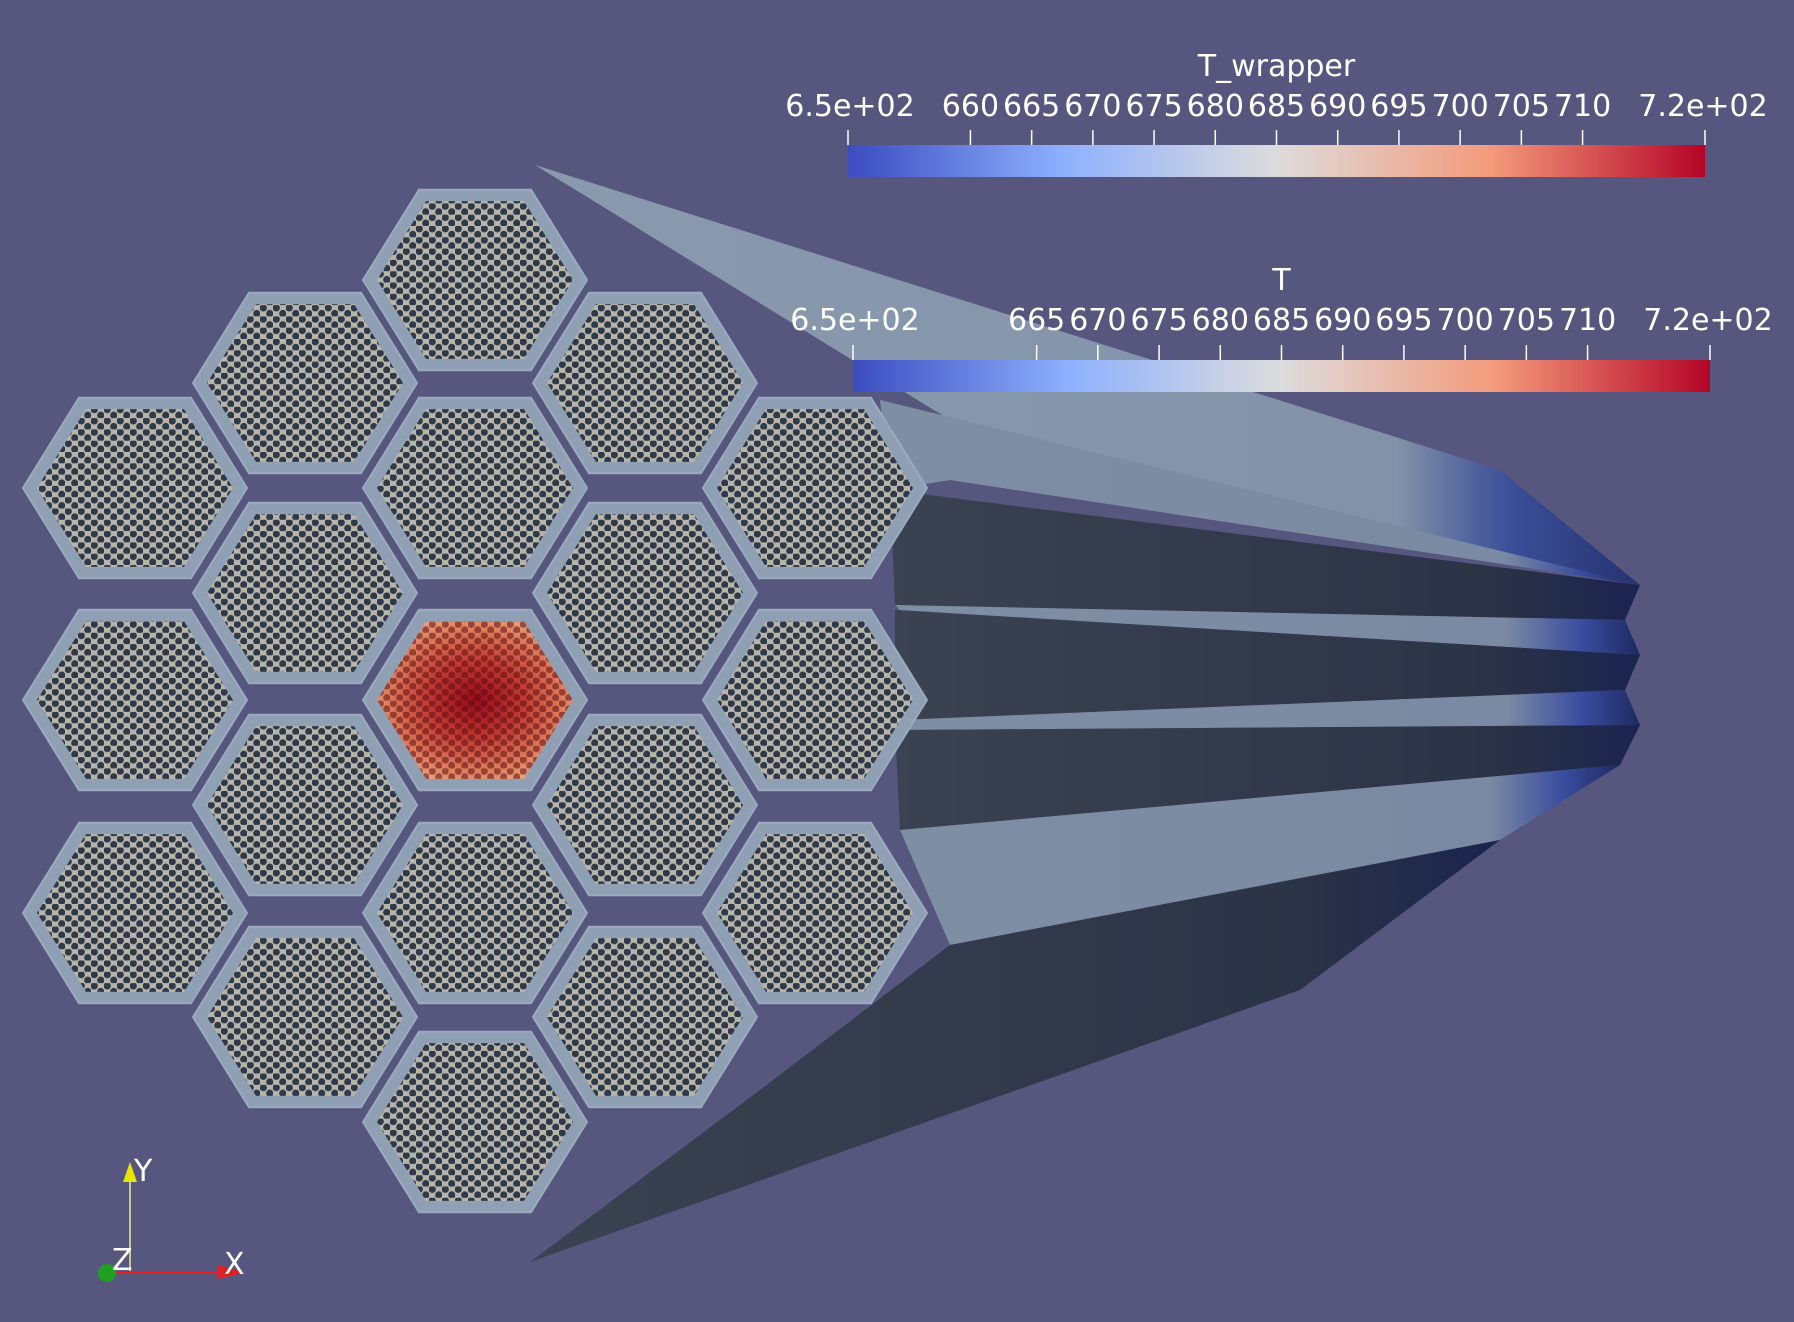 This screenshot has width=1794, height=1322. I want to click on extrusion-face-upper, so click(1260, 492).